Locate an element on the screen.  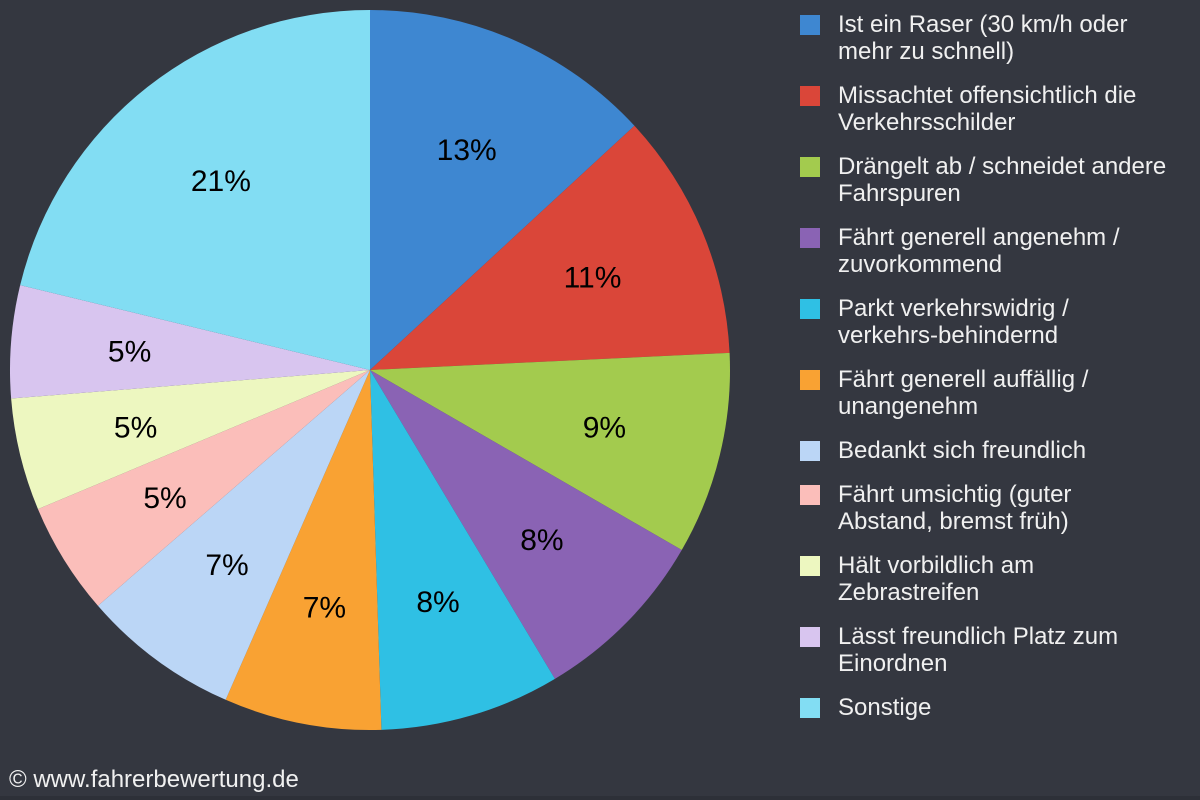
legend-item-9: Hält vorbildlich am Zebrastreifen is located at coordinates (999, 579).